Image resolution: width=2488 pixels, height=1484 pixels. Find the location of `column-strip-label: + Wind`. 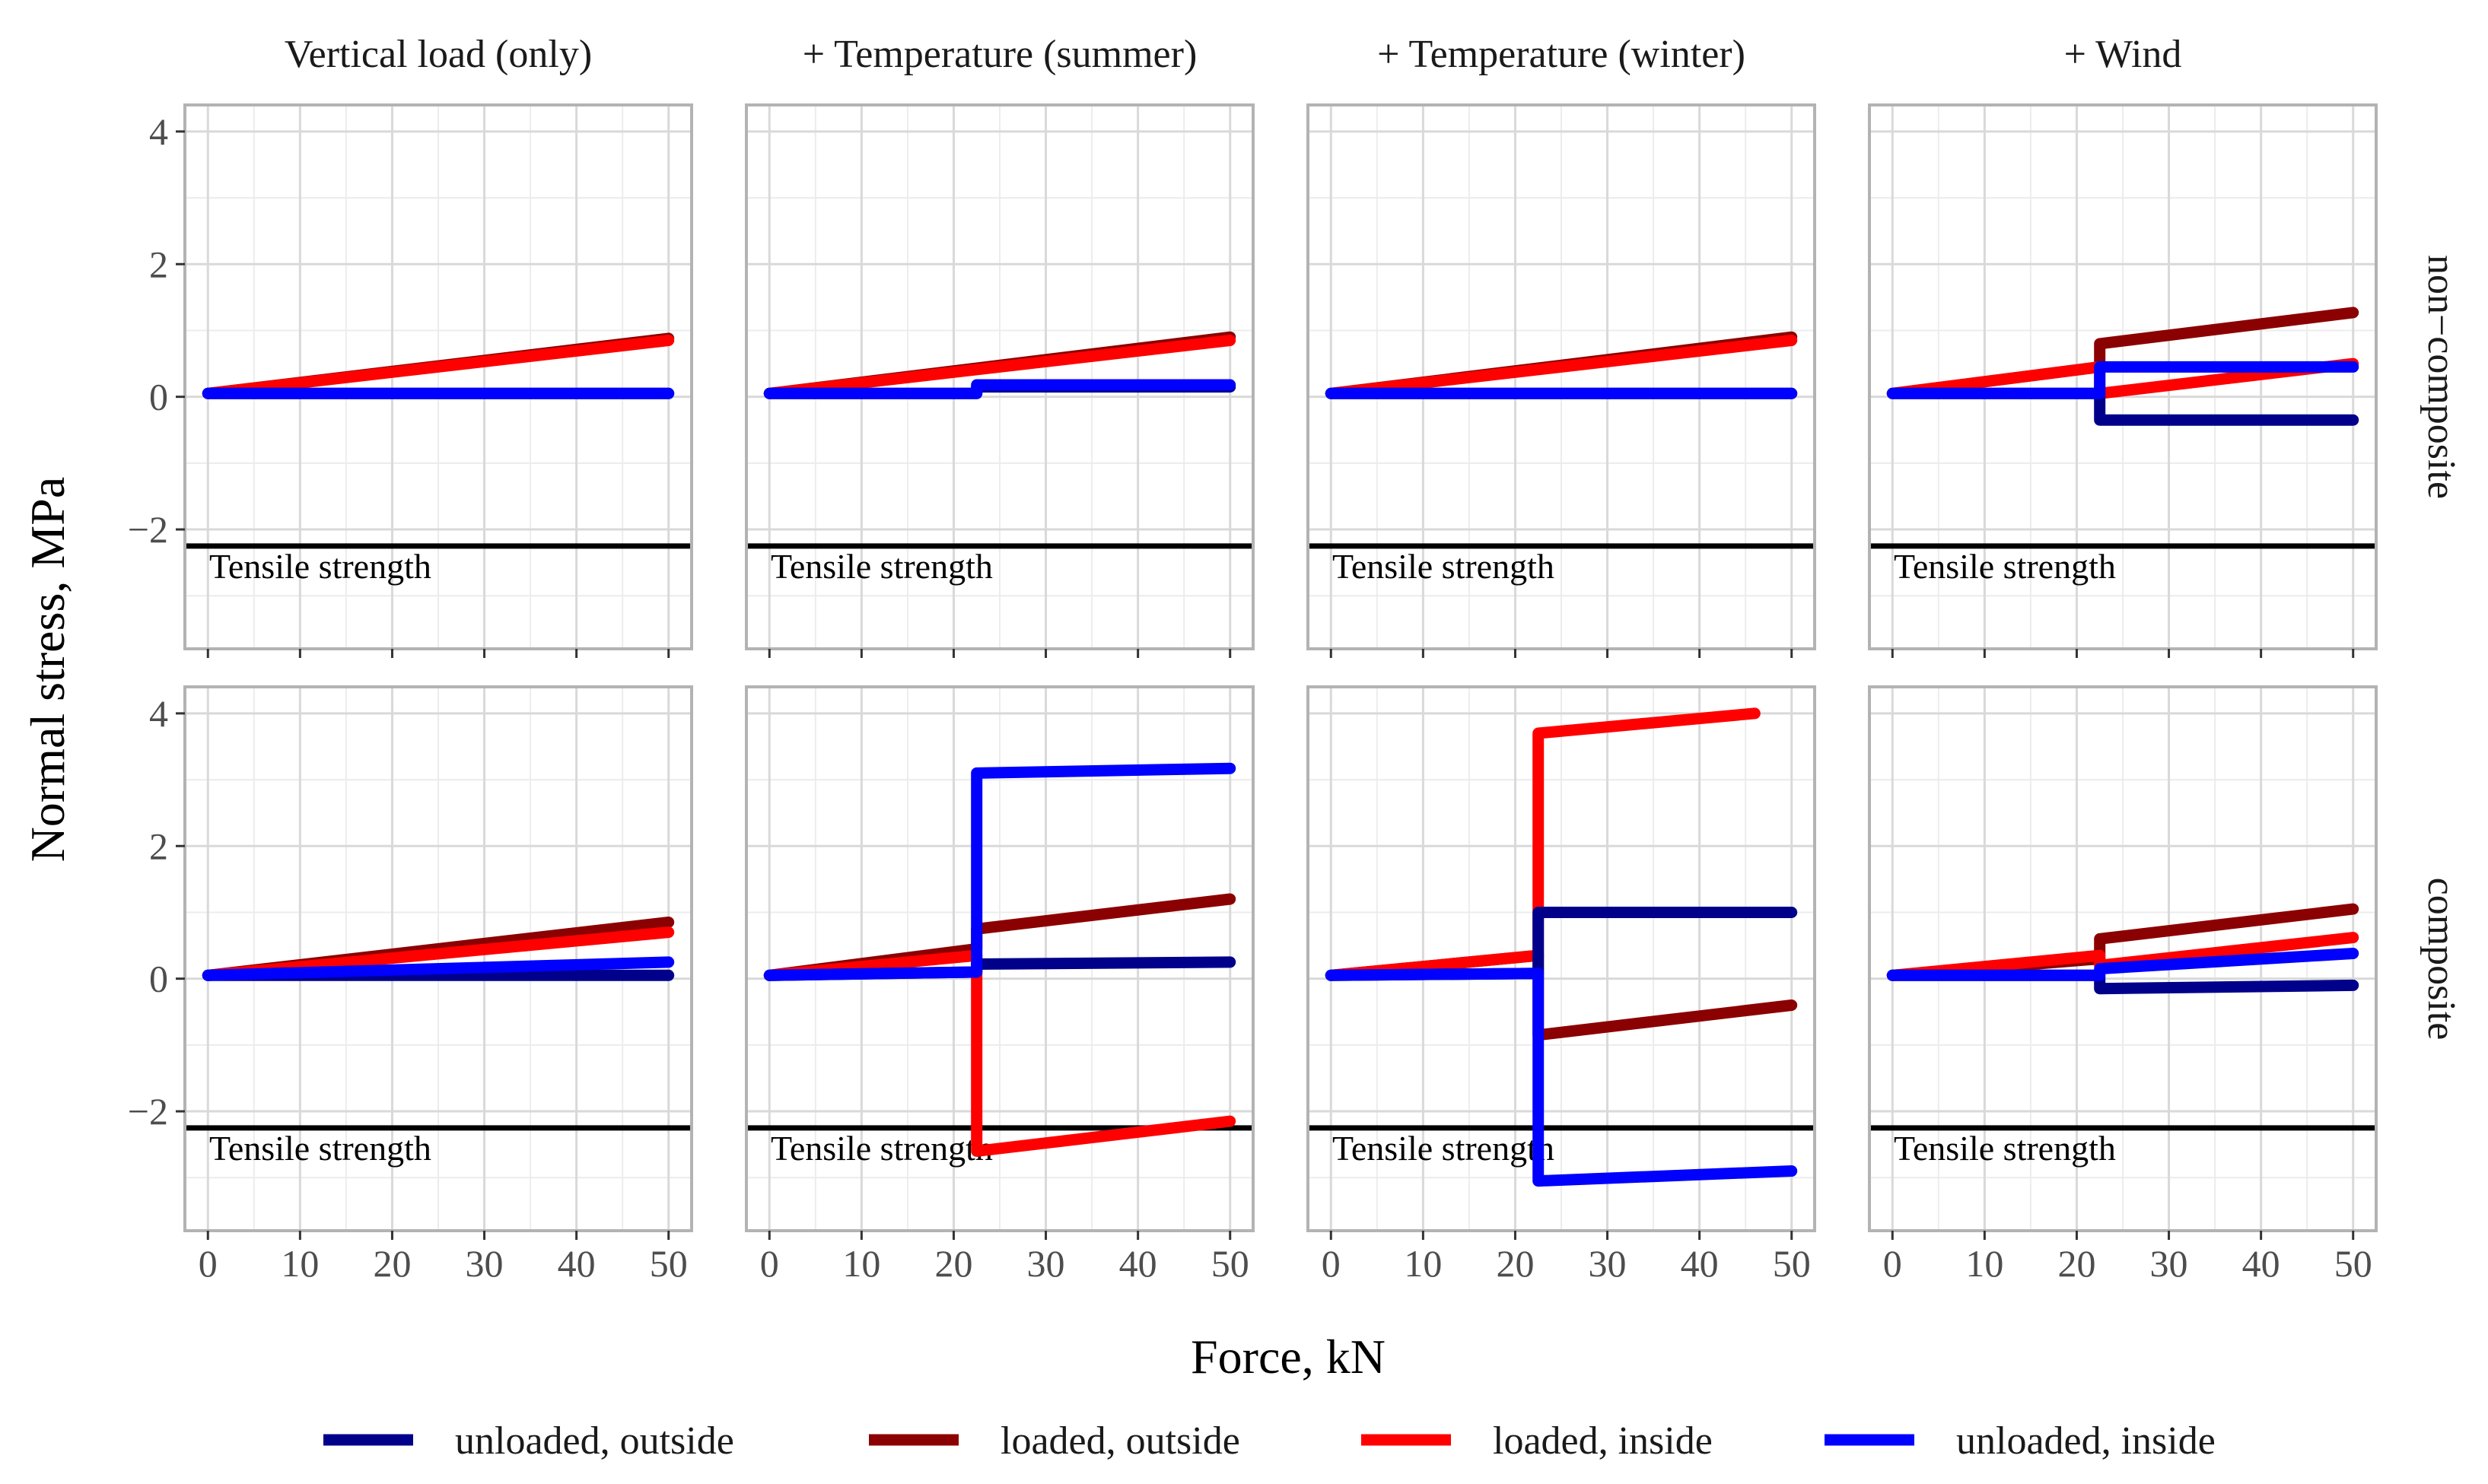

column-strip-label: + Wind is located at coordinates (2123, 54).